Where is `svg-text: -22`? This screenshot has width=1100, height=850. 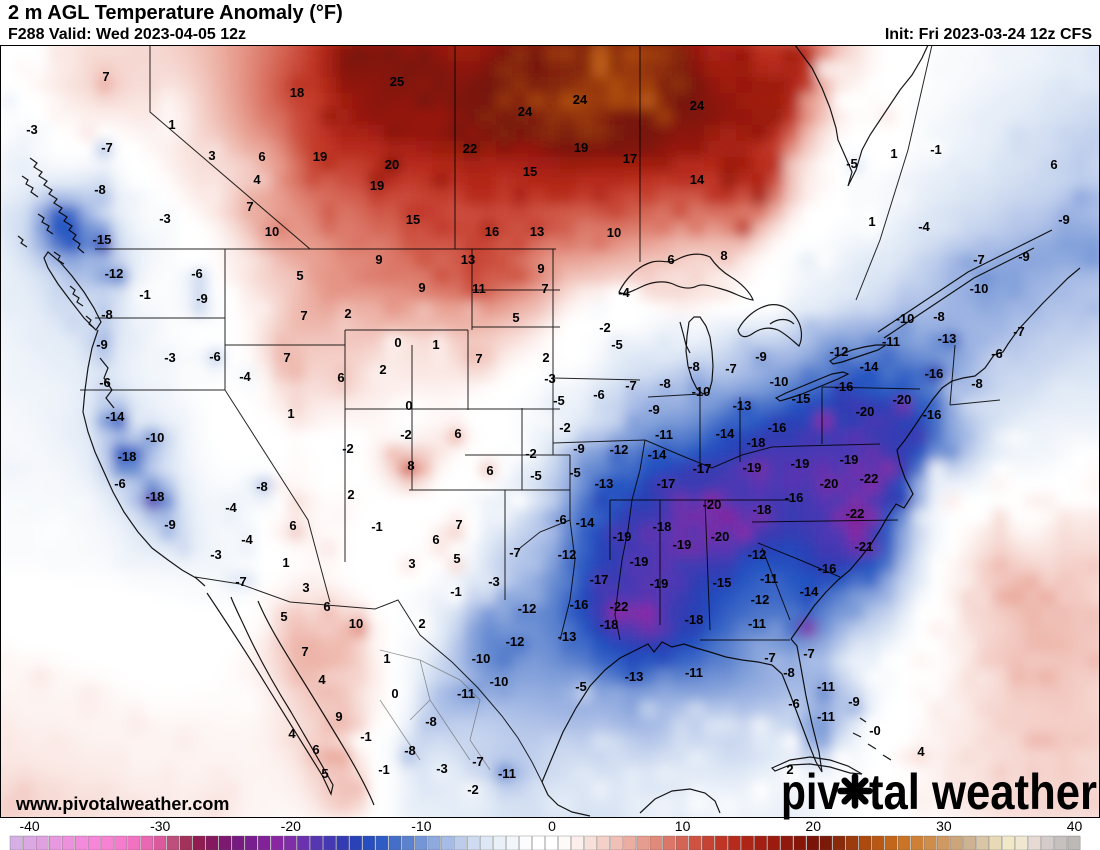
svg-text: -22 is located at coordinates (855, 513).